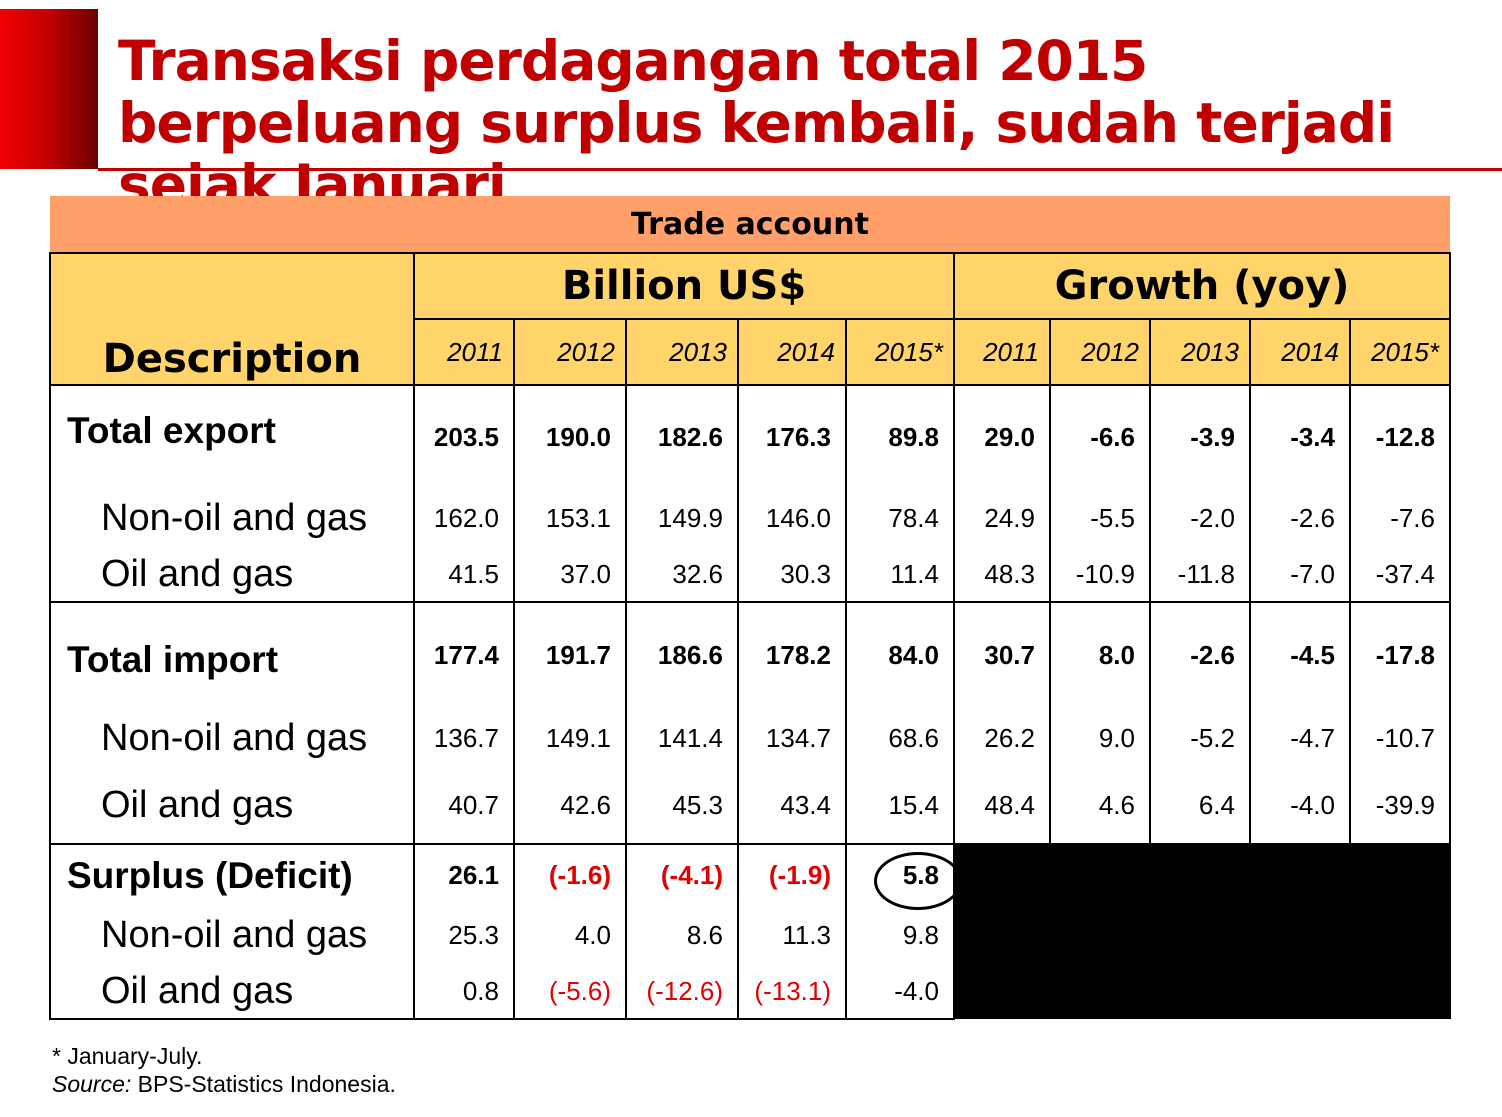 The image size is (1502, 1117). Describe the element at coordinates (570, 738) in the screenshot. I see `value-cell: 149.1` at that location.